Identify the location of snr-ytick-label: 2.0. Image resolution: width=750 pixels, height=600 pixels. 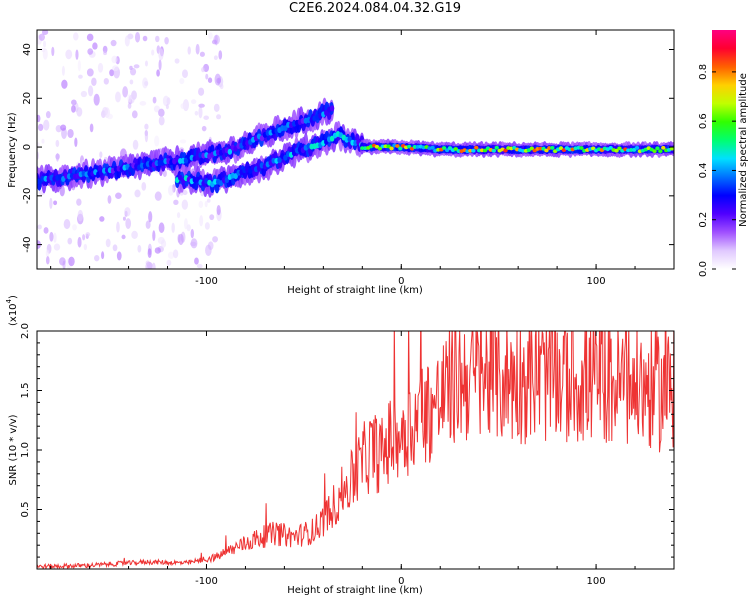
(25, 331).